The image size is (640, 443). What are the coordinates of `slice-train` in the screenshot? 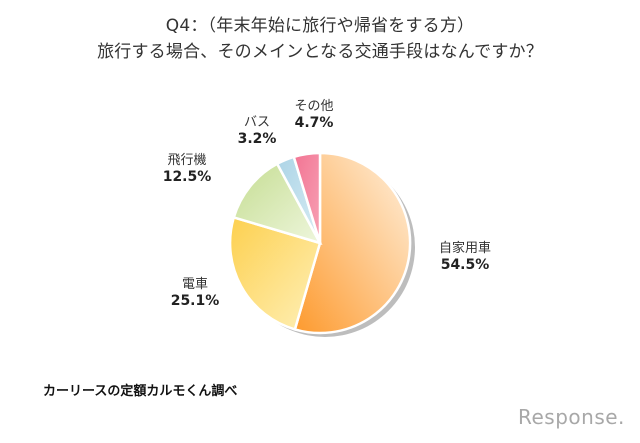 It's located at (275, 273).